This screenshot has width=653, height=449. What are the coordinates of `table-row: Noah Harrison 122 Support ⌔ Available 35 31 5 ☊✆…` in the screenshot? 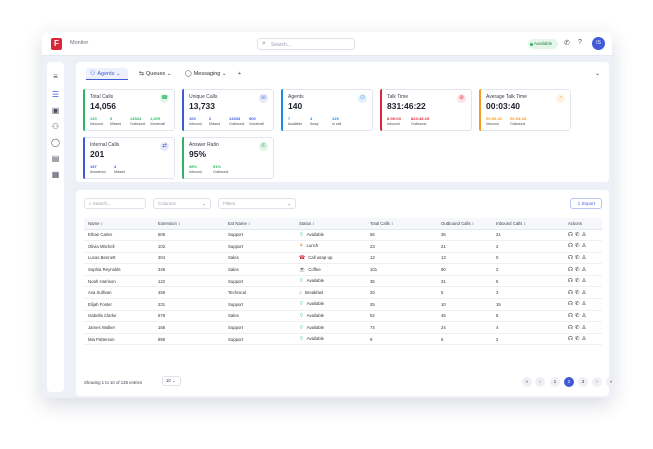 It's located at (343, 281).